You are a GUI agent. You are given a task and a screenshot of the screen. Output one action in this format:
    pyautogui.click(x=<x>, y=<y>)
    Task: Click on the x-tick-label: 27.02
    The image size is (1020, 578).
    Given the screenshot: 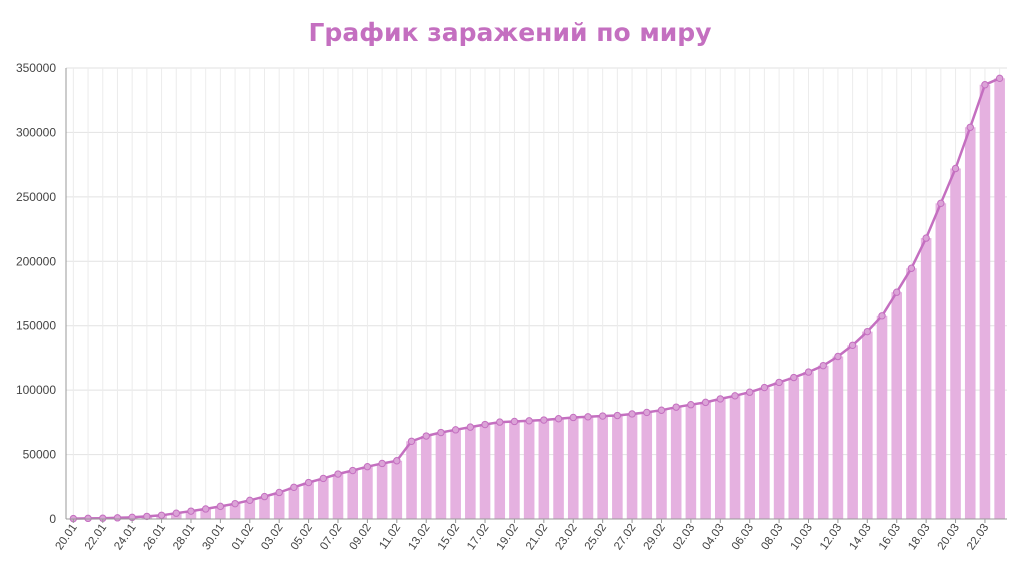 What is the action you would take?
    pyautogui.click(x=625, y=537)
    